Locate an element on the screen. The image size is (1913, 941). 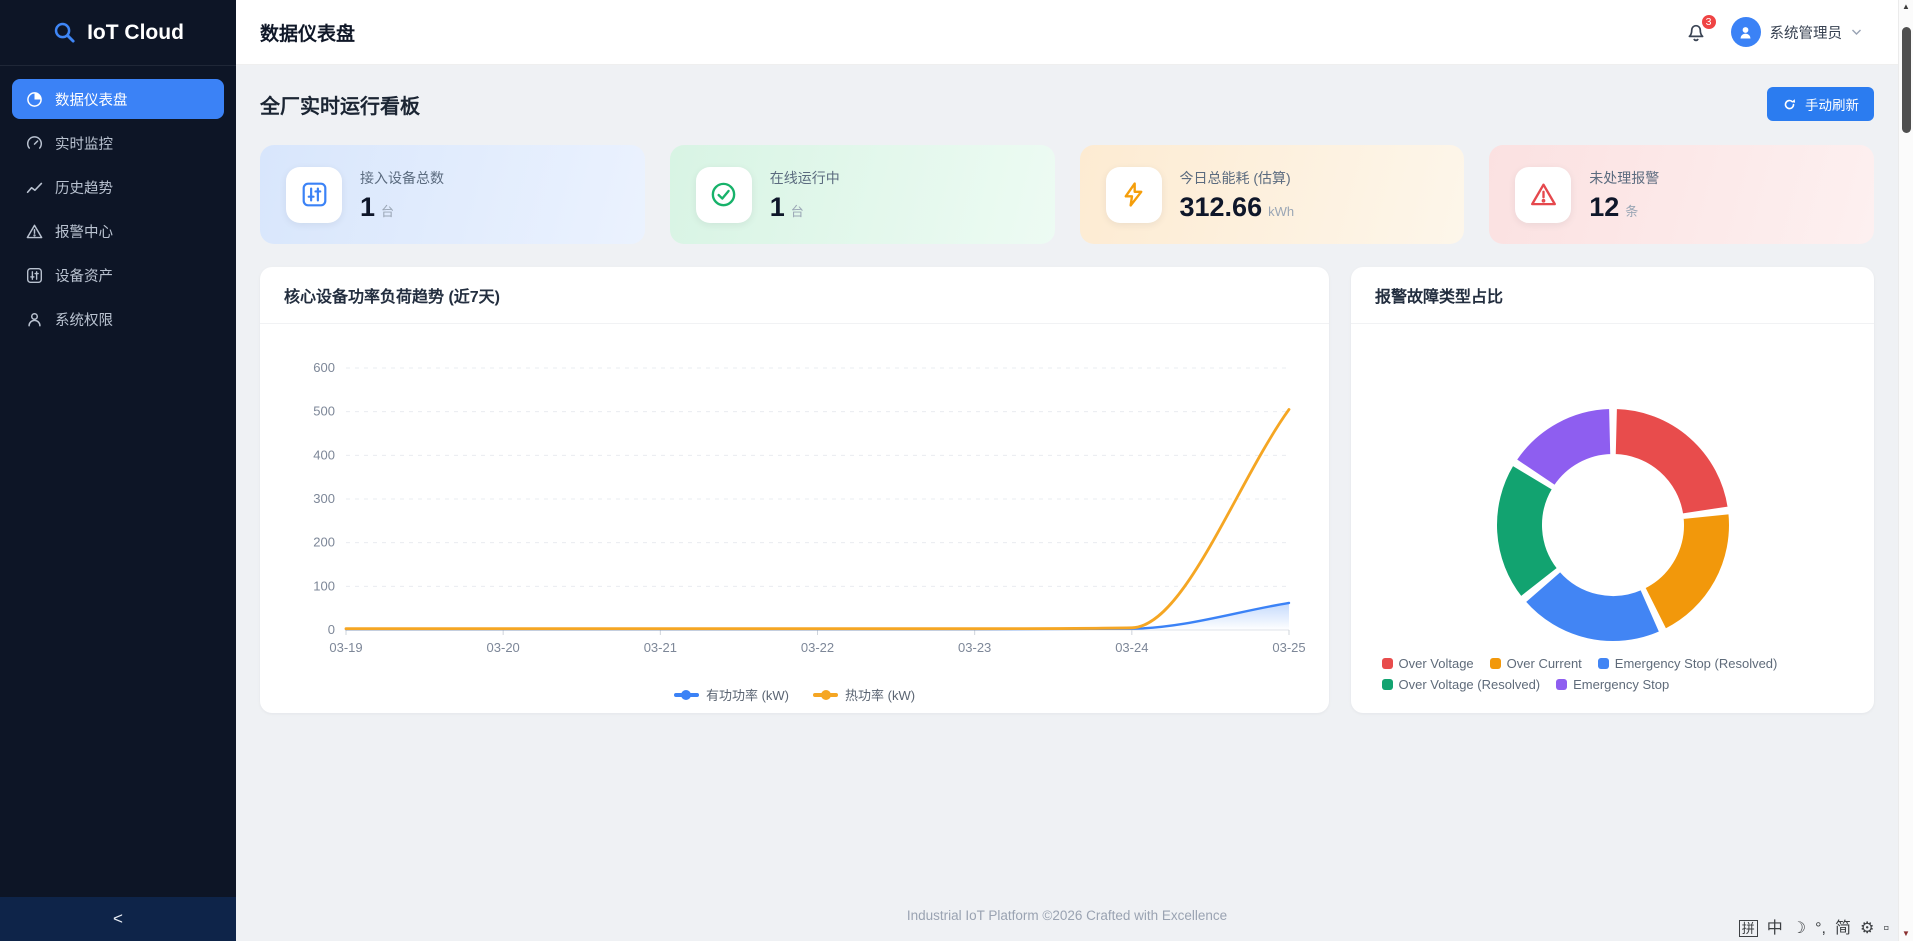
stat-label: 未处理报警 is located at coordinates (1624, 178).